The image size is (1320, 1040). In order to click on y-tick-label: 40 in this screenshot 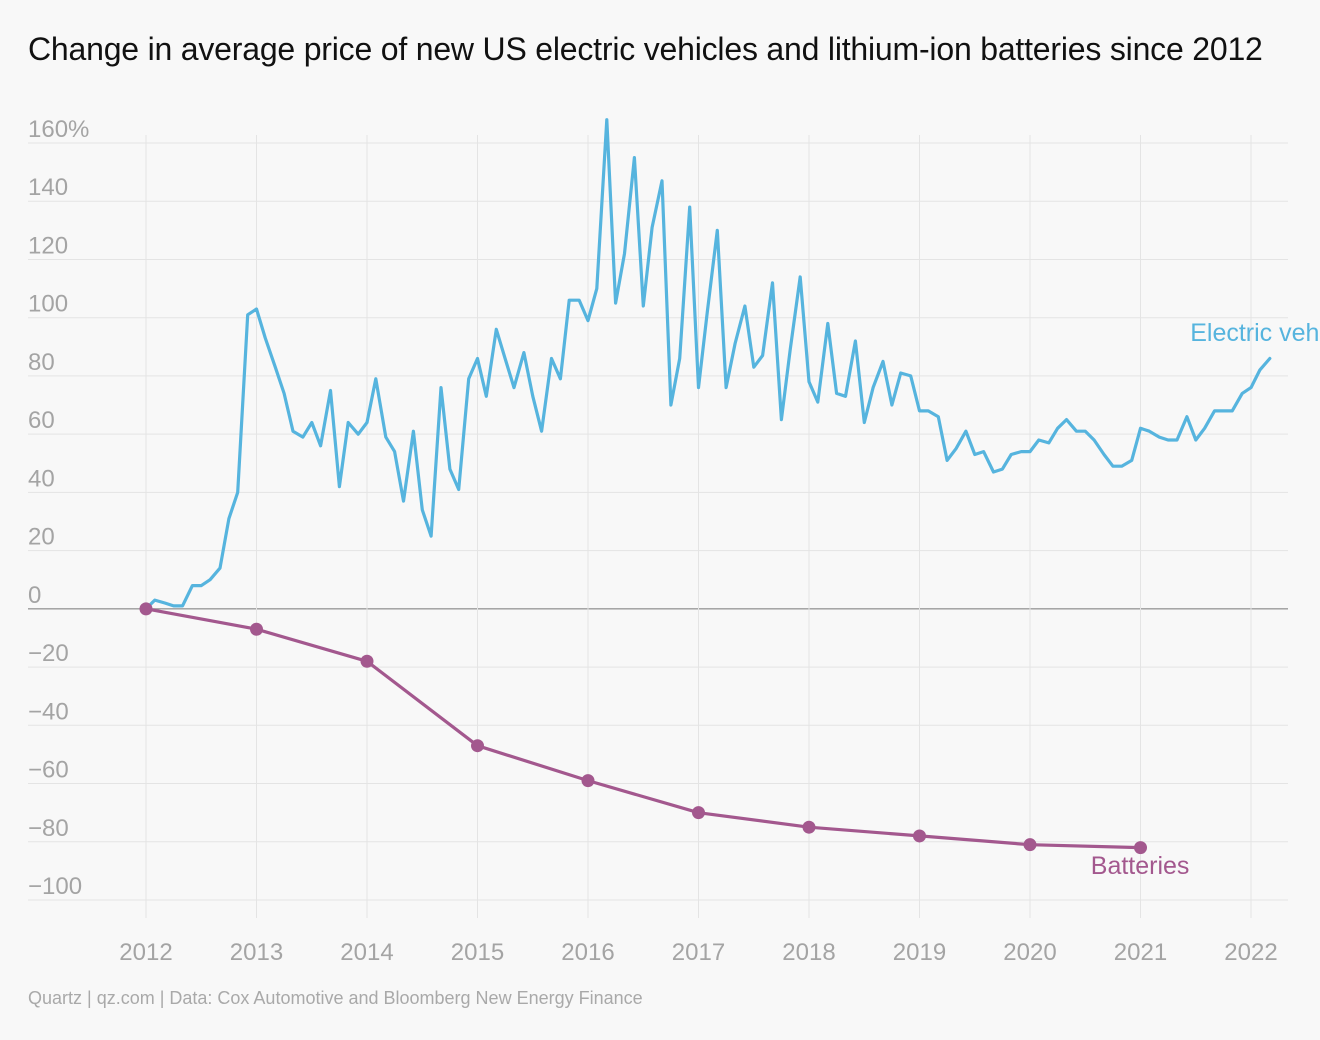, I will do `click(41, 478)`.